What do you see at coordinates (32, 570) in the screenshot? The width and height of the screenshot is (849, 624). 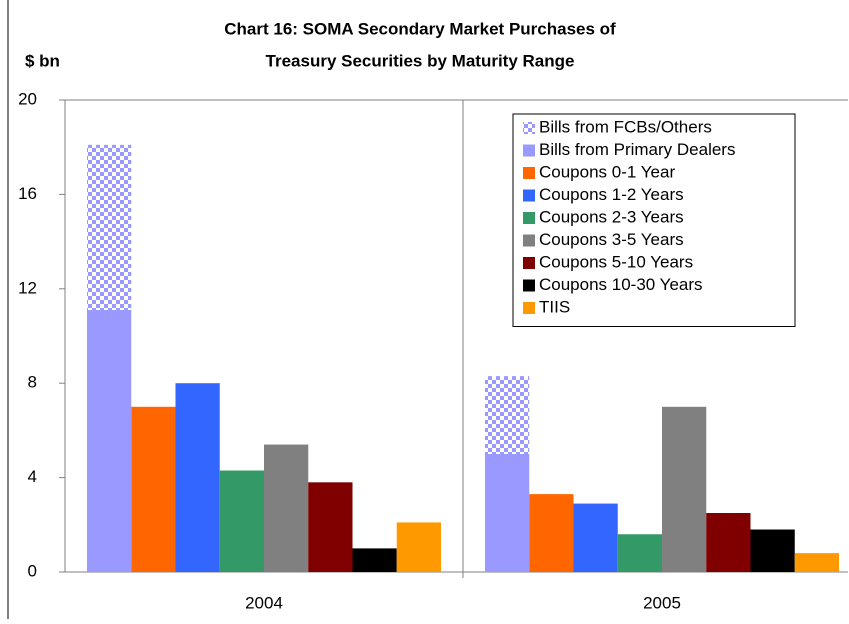 I see `y-tick-label: 0` at bounding box center [32, 570].